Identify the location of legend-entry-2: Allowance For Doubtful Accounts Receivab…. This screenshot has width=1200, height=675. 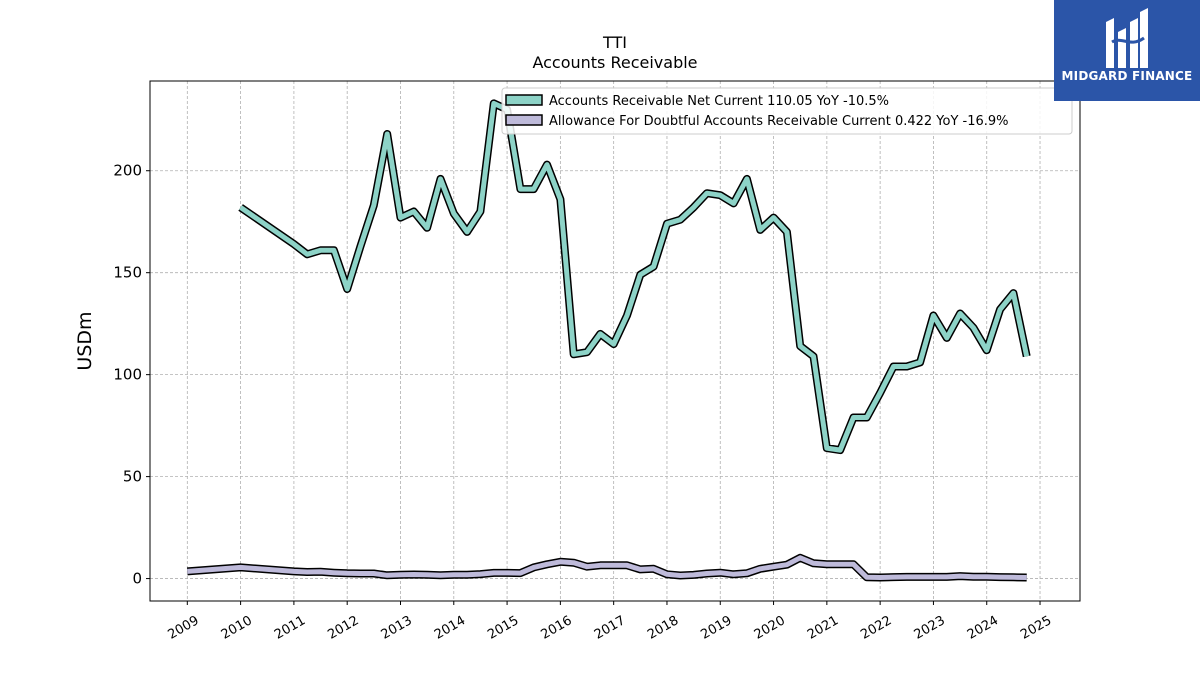
(779, 121).